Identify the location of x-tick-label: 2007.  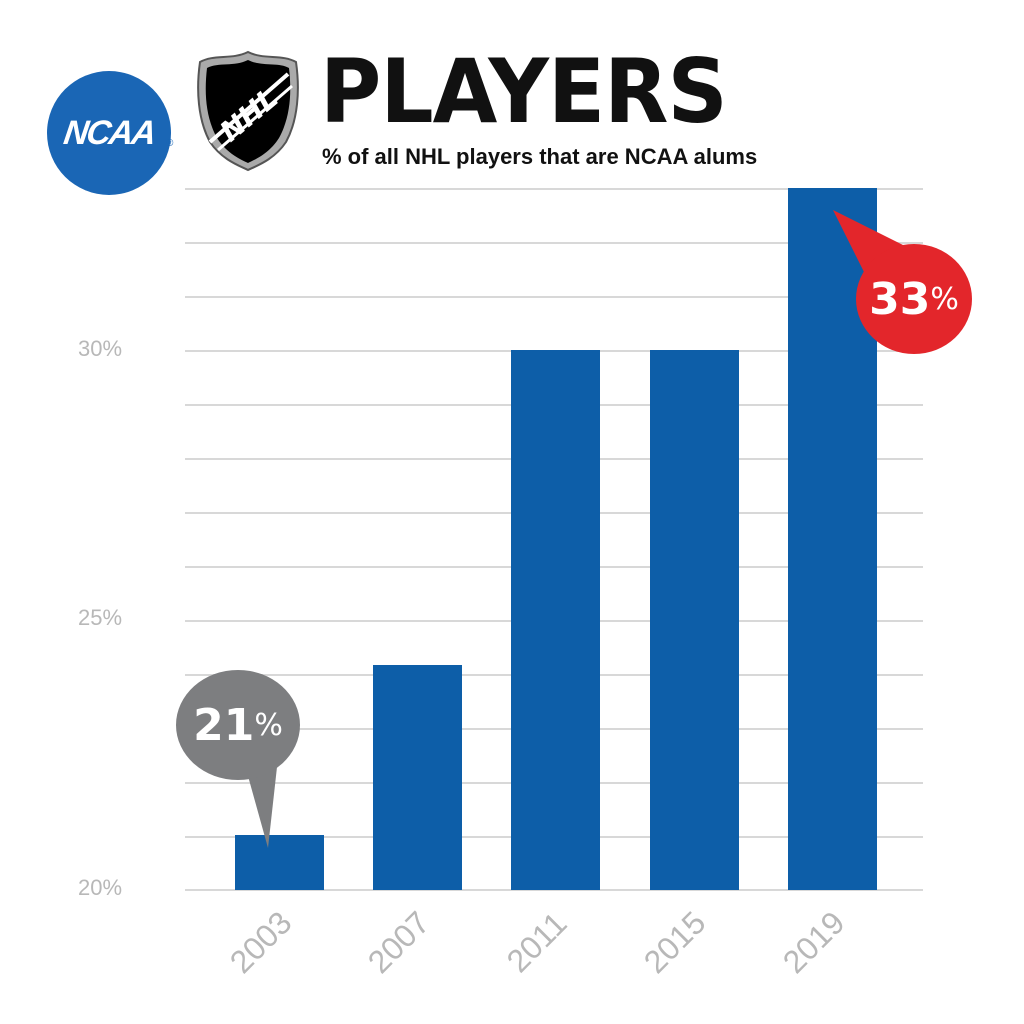
(398, 942).